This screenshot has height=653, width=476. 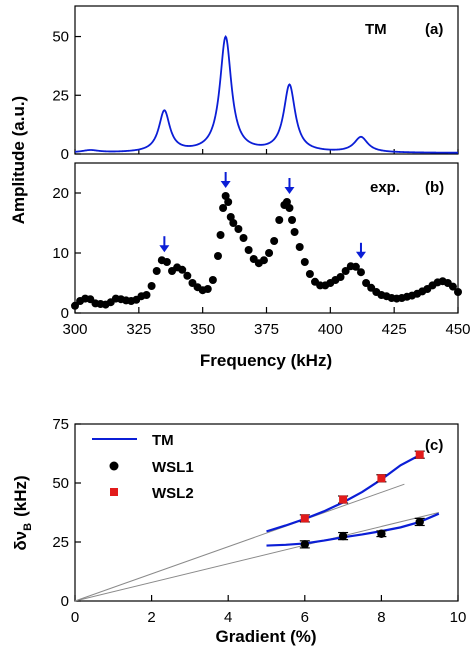 What do you see at coordinates (376, 29) in the screenshot?
I see `panel-a-series-label: TM` at bounding box center [376, 29].